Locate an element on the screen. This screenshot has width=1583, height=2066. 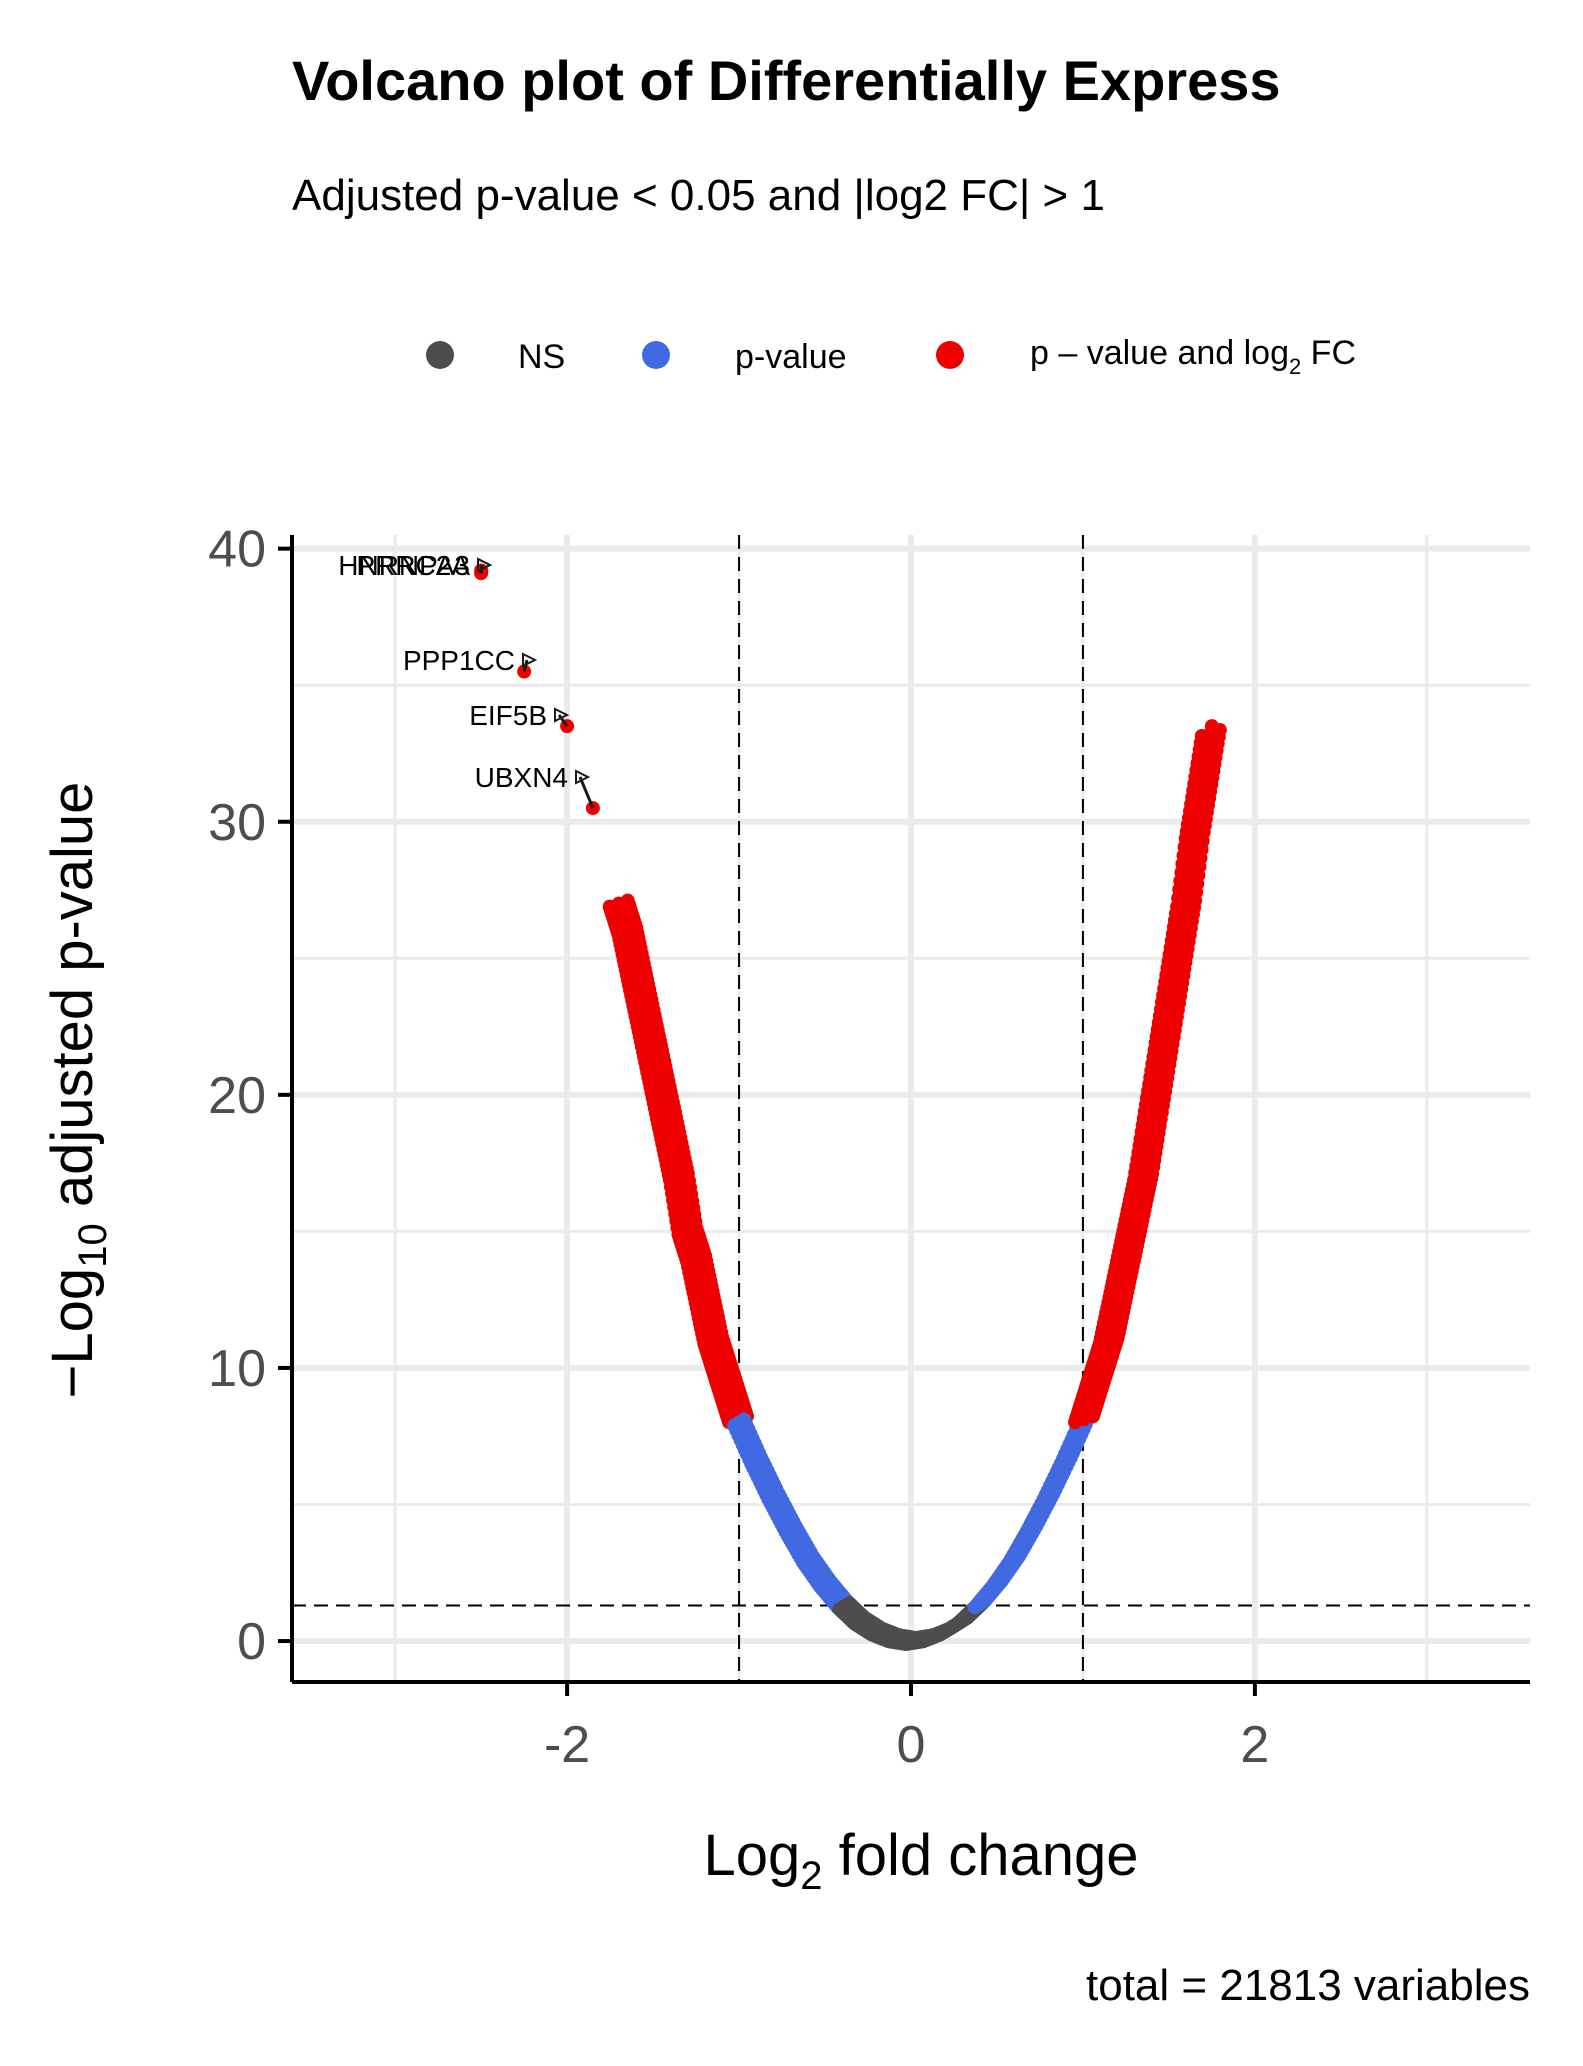
gene-label: HNRNPA3 is located at coordinates (404, 565).